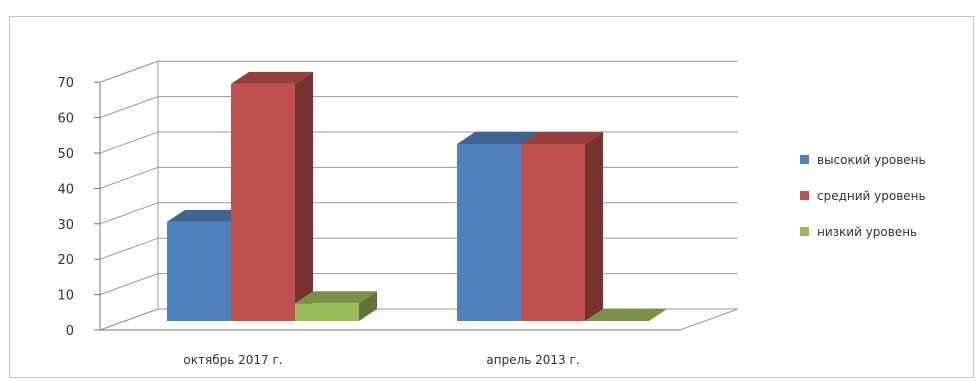 This screenshot has width=979, height=381. I want to click on x-tick-label: апрель 2013 г., so click(532, 360).